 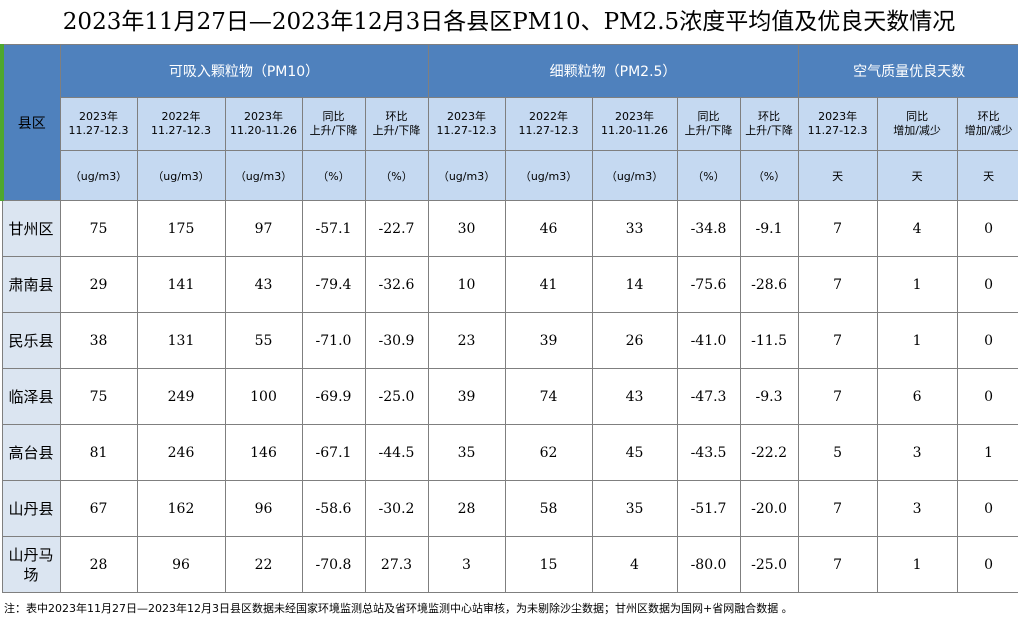 What do you see at coordinates (31, 340) in the screenshot?
I see `county: 民乐县` at bounding box center [31, 340].